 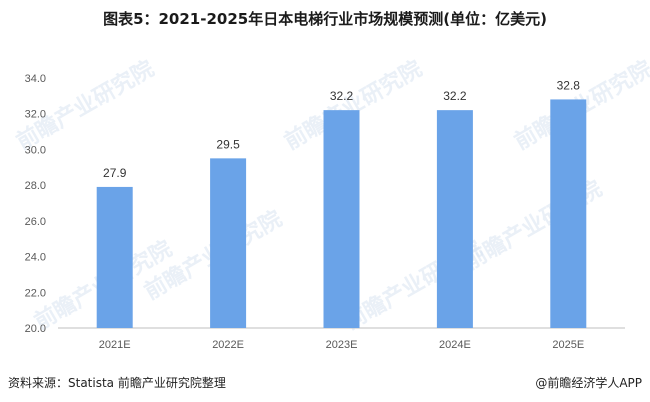 What do you see at coordinates (117, 383) in the screenshot?
I see `source-note: 资料来源：Statista 前瞻产业研究院整理` at bounding box center [117, 383].